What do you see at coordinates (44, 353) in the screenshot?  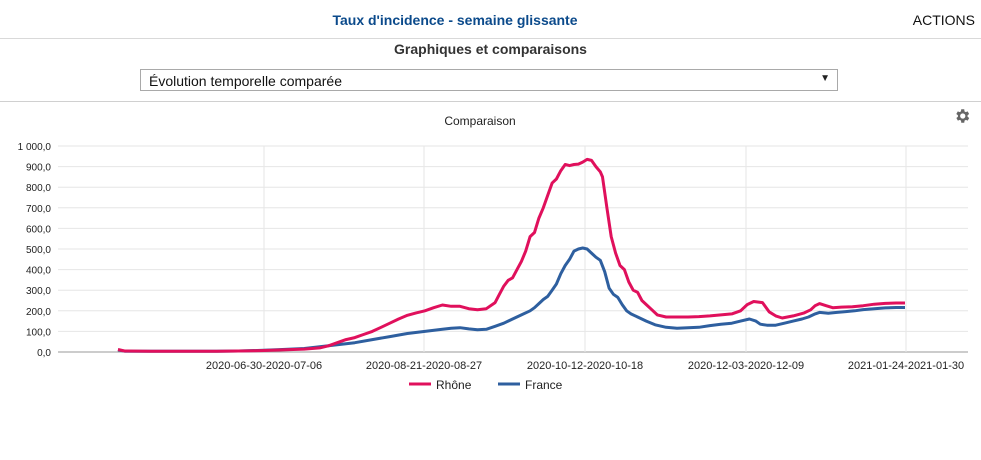 I see `y-tick-label: 0,0` at bounding box center [44, 353].